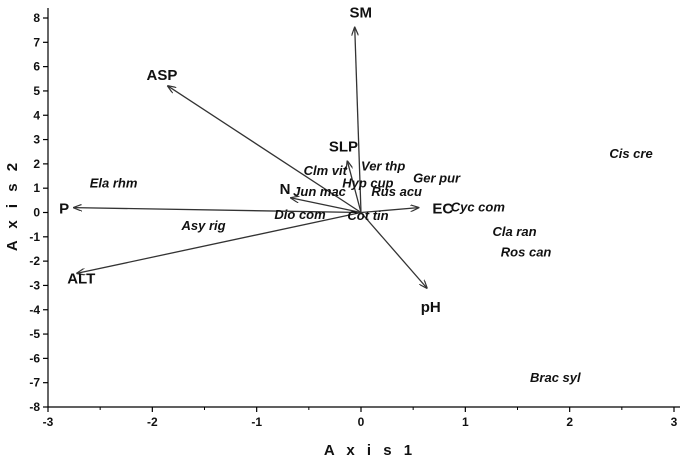  Describe the element at coordinates (203, 225) in the screenshot. I see `species-label: Asy rig` at that location.